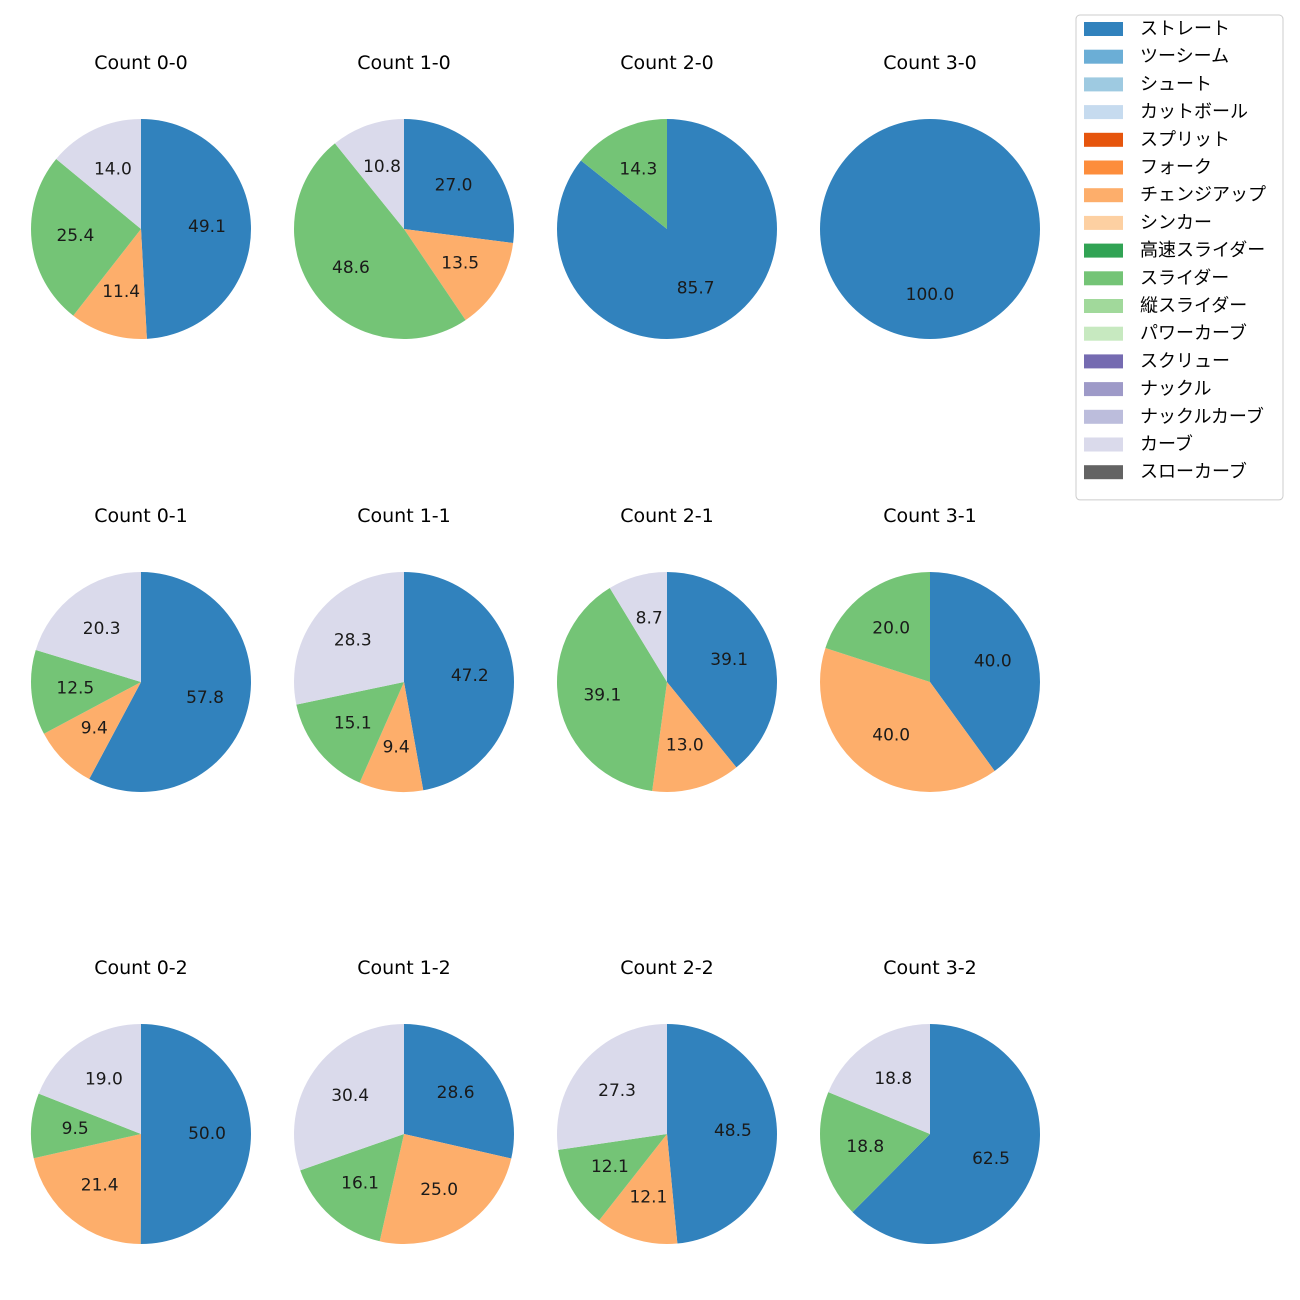 This screenshot has width=1300, height=1300. Describe the element at coordinates (638, 170) in the screenshot. I see `slice-value-label: 14.3` at that location.